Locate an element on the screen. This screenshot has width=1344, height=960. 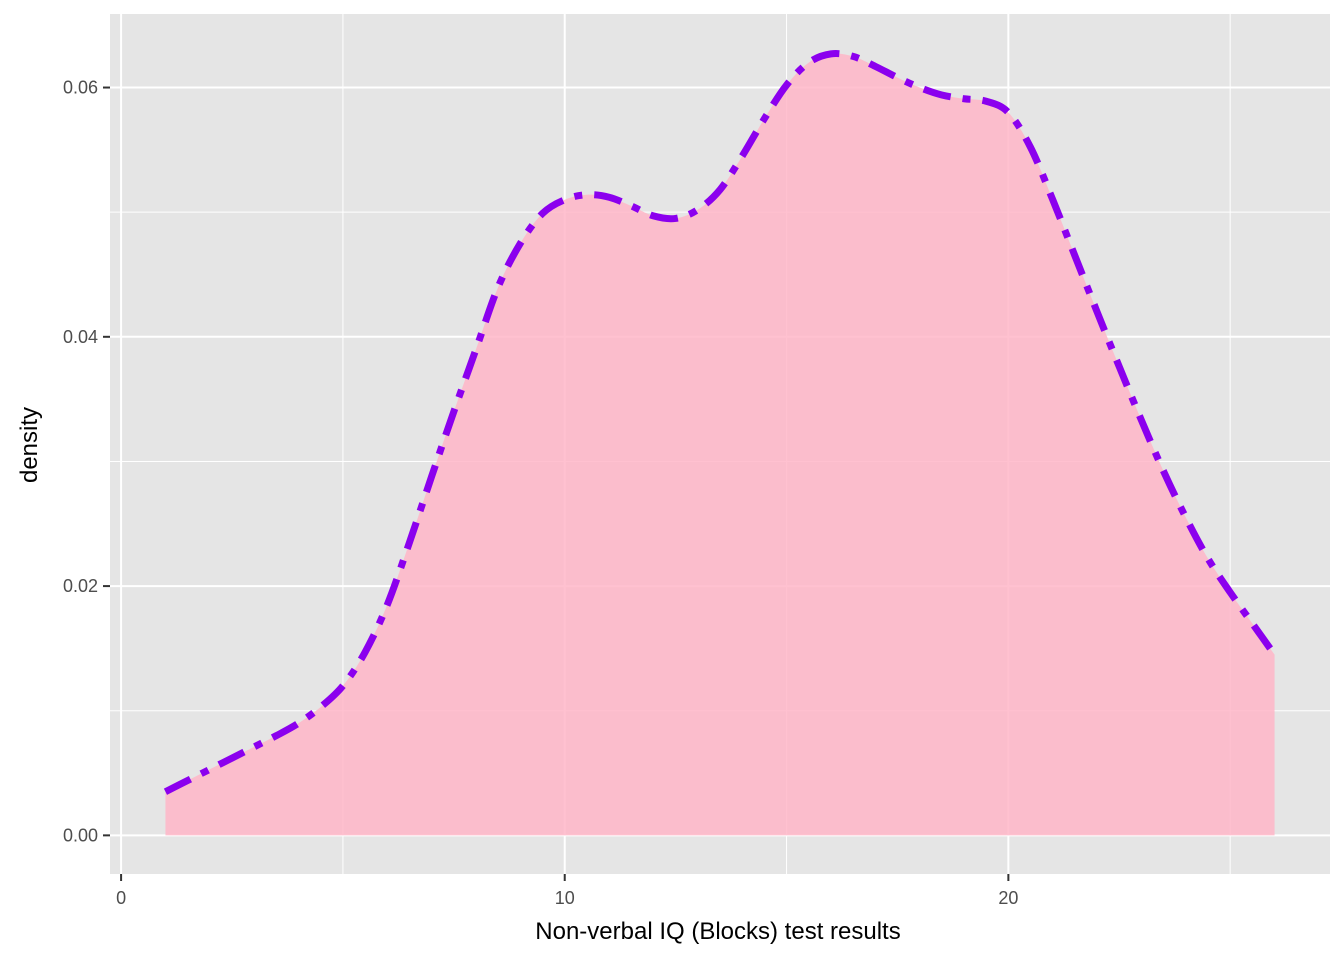
y-tick-label: 0.06 is located at coordinates (80, 88).